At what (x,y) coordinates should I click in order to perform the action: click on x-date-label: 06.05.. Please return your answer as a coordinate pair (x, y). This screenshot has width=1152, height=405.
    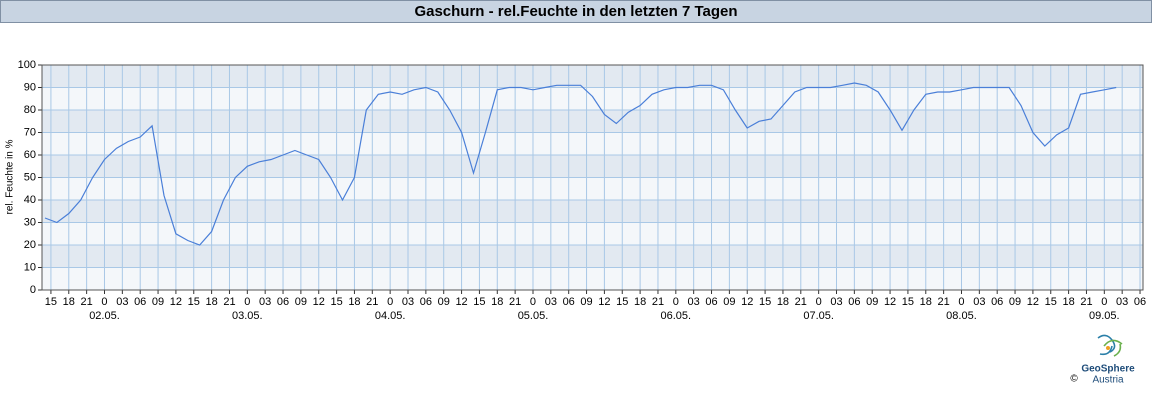
    Looking at the image, I should click on (676, 316).